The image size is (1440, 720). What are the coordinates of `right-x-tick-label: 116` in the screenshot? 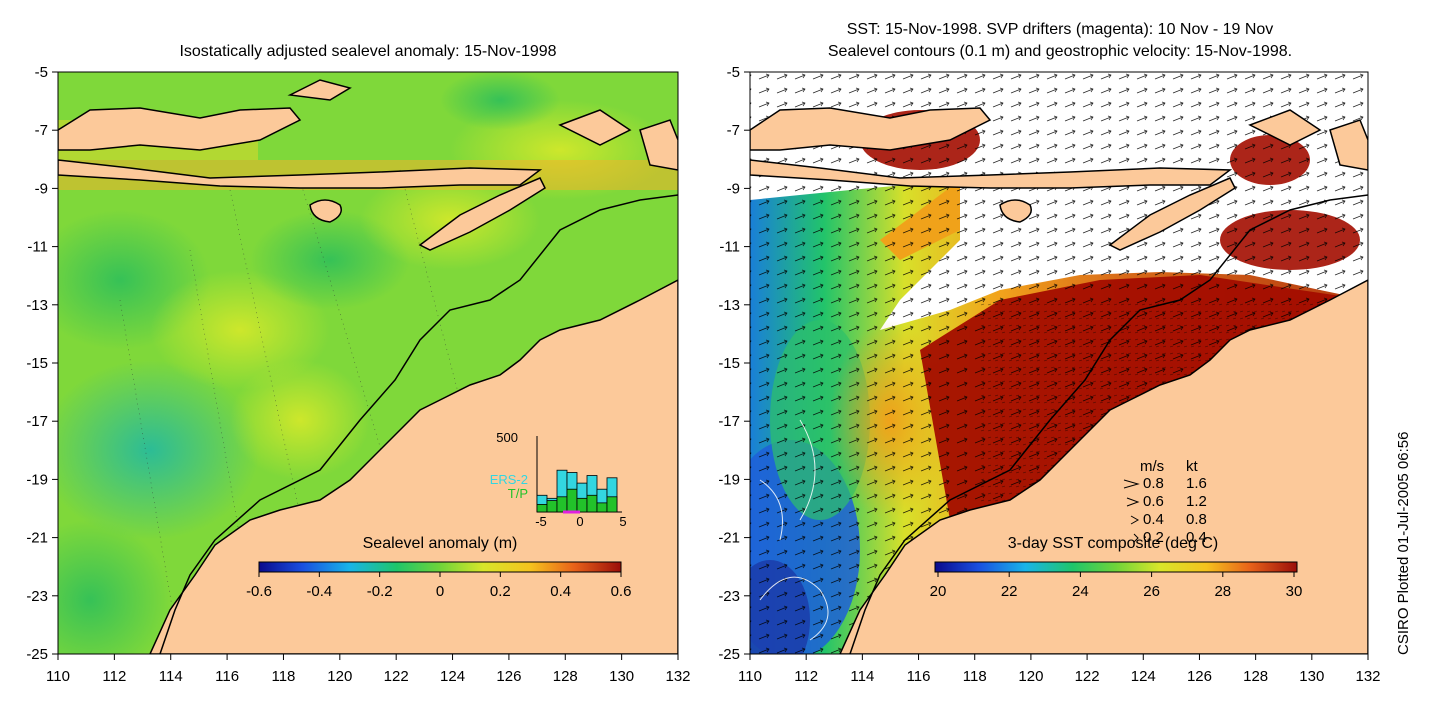 It's located at (919, 676).